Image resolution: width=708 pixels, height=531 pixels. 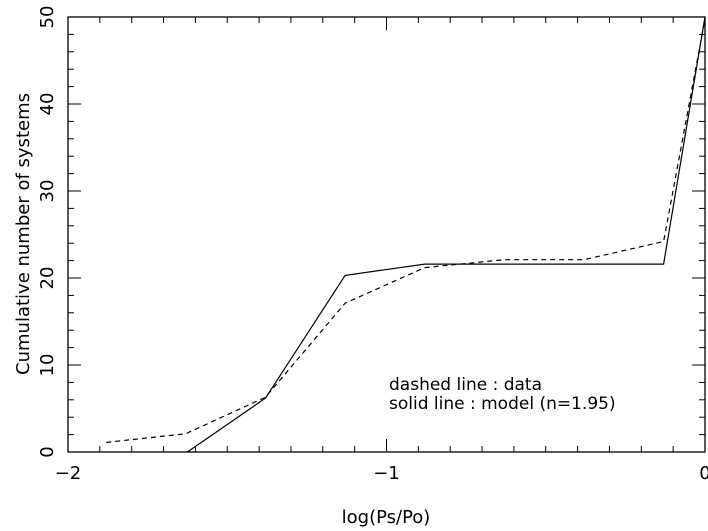 What do you see at coordinates (502, 404) in the screenshot?
I see `annotation-model: solid line : model (n=1.95)` at bounding box center [502, 404].